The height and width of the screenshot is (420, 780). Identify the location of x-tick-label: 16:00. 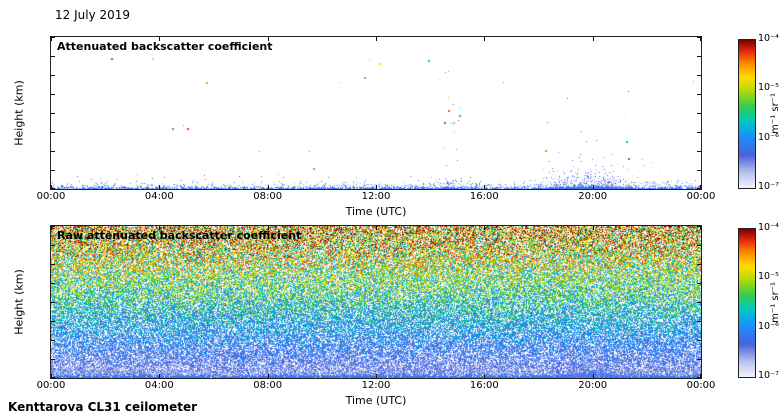
(484, 196).